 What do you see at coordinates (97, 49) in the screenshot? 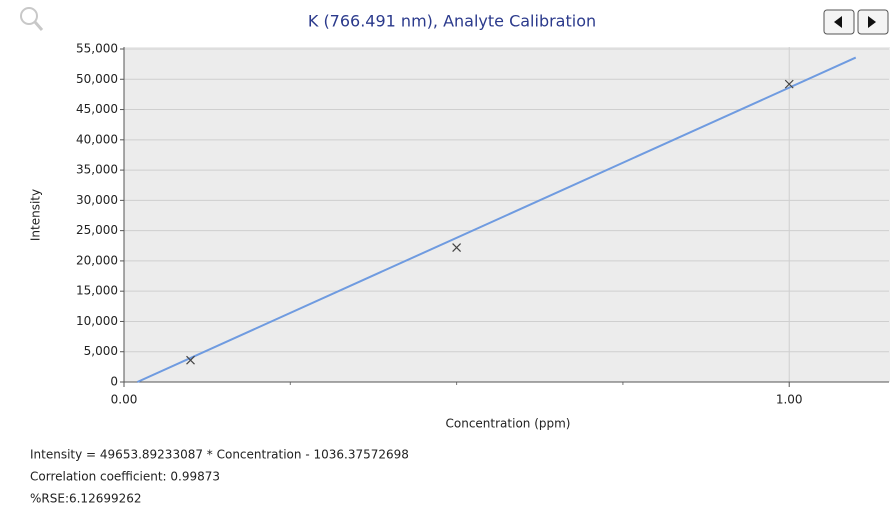
I see `y-tick-label: 55,000` at bounding box center [97, 49].